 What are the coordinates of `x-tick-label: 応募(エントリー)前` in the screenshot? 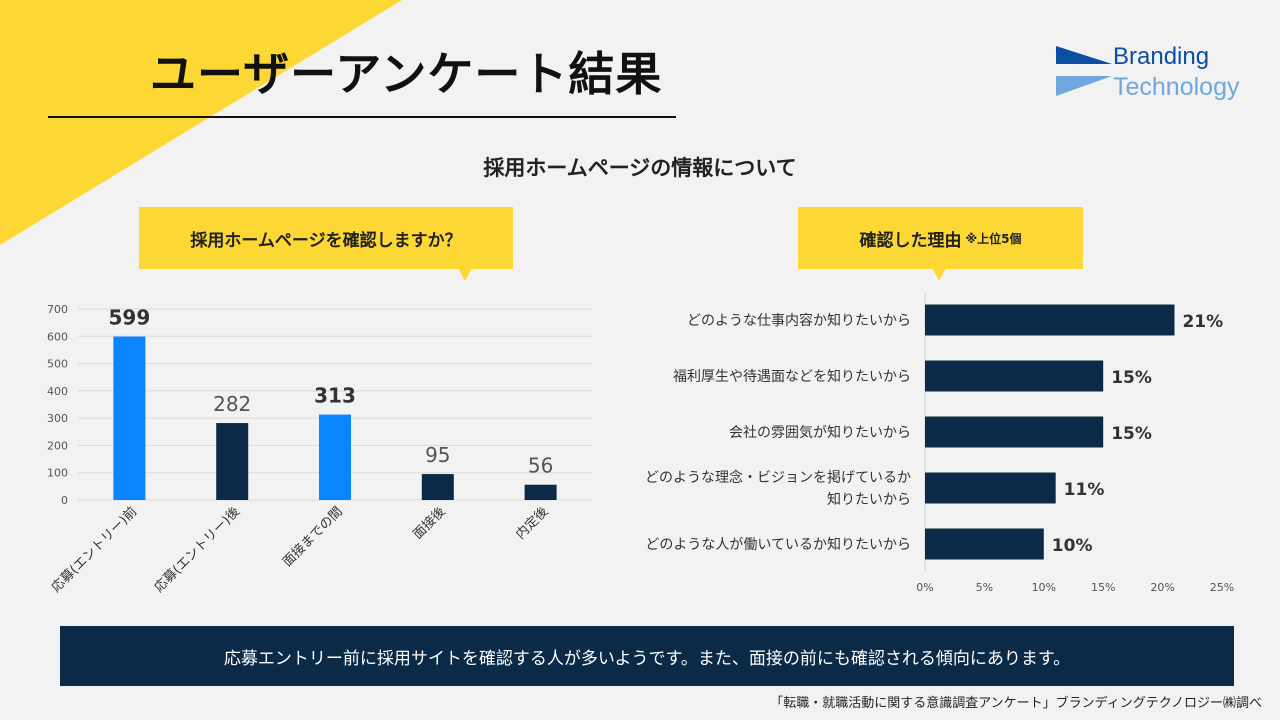 It's located at (94, 550).